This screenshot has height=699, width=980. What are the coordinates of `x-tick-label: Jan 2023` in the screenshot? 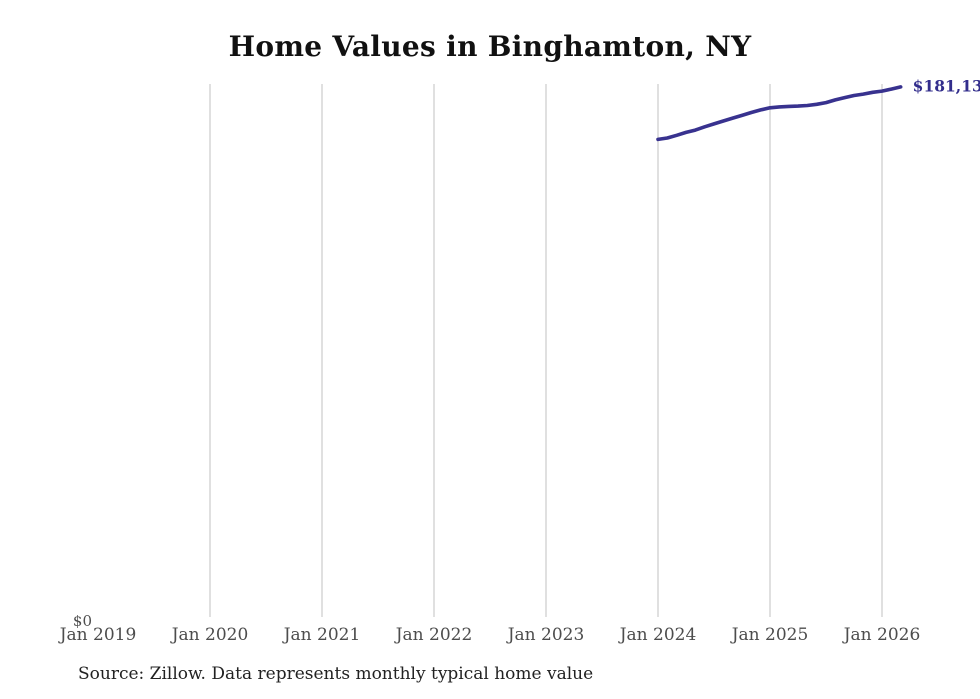 It's located at (545, 635).